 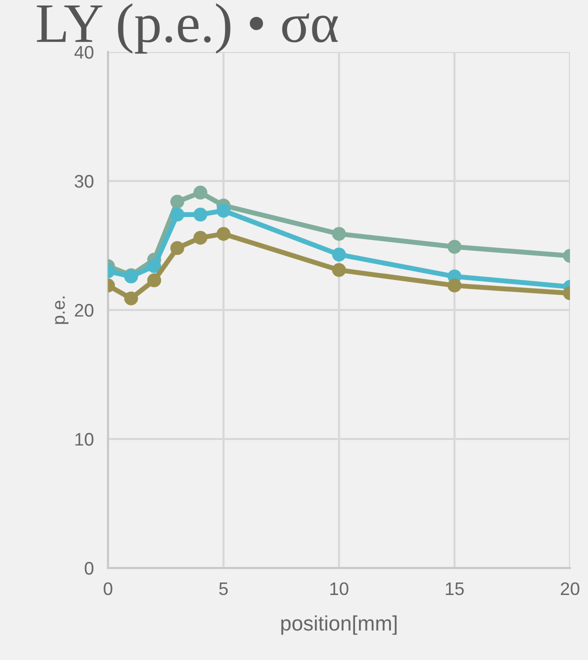 What do you see at coordinates (108, 589) in the screenshot?
I see `x-tick-label: 0` at bounding box center [108, 589].